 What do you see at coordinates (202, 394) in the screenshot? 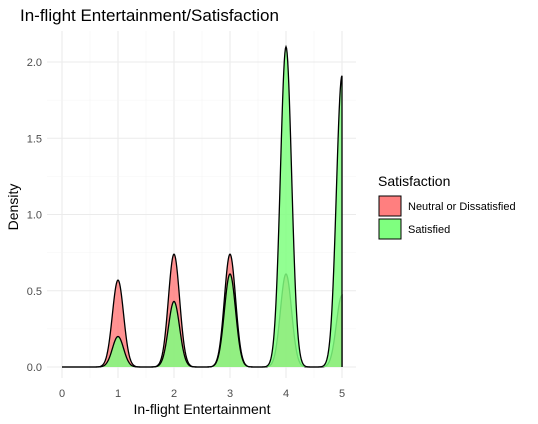
I see `x-tick-labels: 0 1 2 3 4 5` at bounding box center [202, 394].